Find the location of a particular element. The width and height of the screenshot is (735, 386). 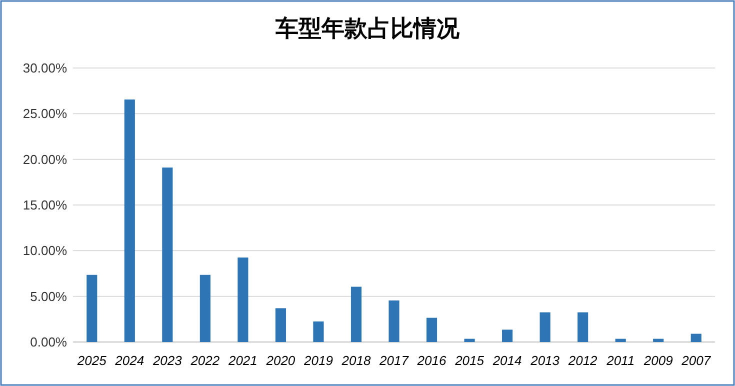

x-tick-label: 2022 is located at coordinates (205, 360).